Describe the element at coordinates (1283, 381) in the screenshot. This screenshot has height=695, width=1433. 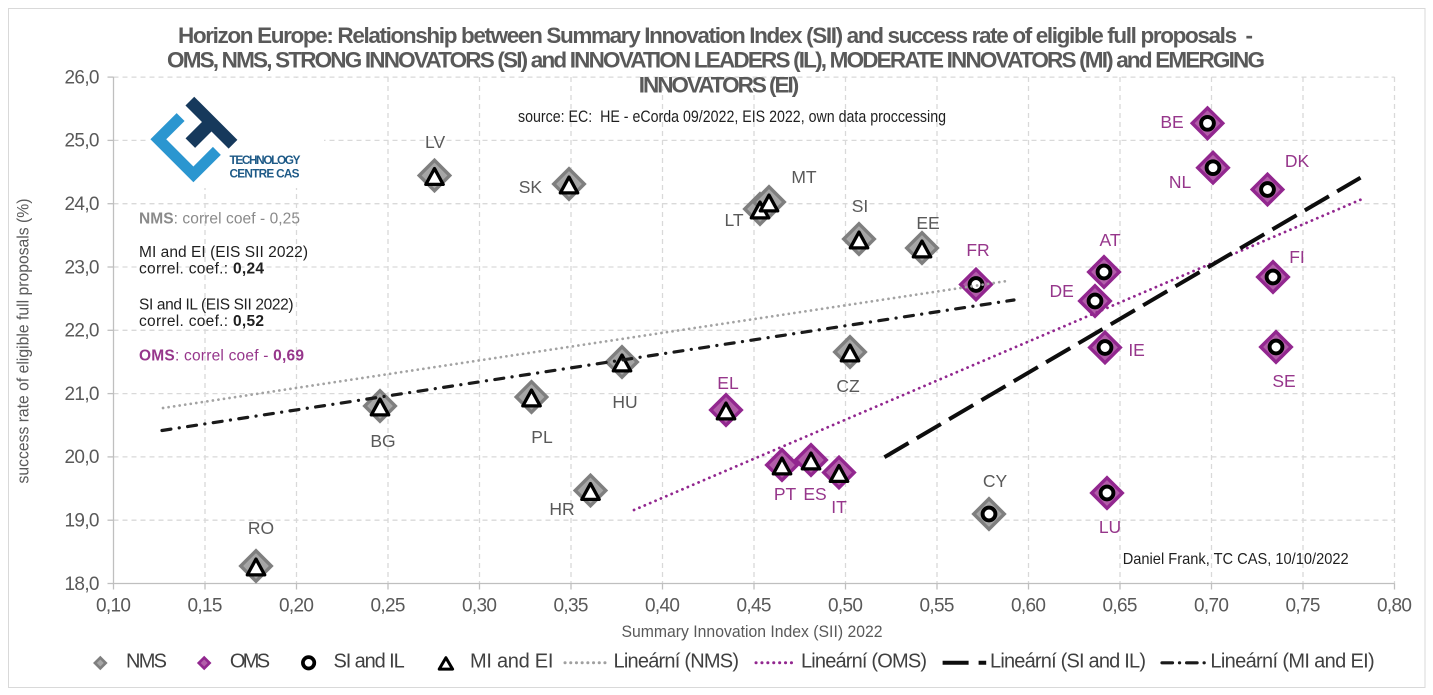
I see `svg-text: SE` at that location.